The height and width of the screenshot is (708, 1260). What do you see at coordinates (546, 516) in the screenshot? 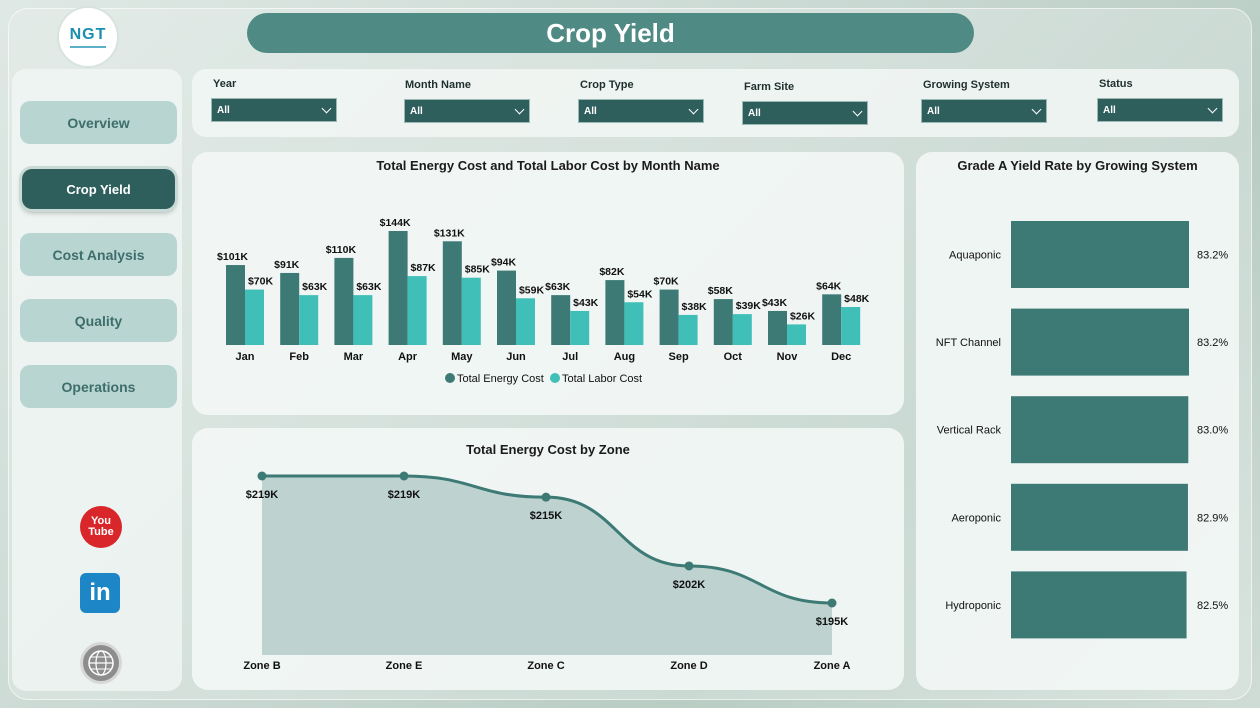
I see `data-label: $215K` at bounding box center [546, 516].